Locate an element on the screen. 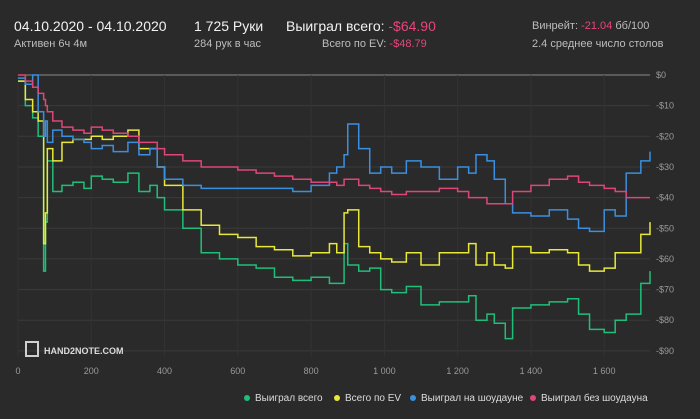 The width and height of the screenshot is (700, 419). legend-dot-blue is located at coordinates (413, 398).